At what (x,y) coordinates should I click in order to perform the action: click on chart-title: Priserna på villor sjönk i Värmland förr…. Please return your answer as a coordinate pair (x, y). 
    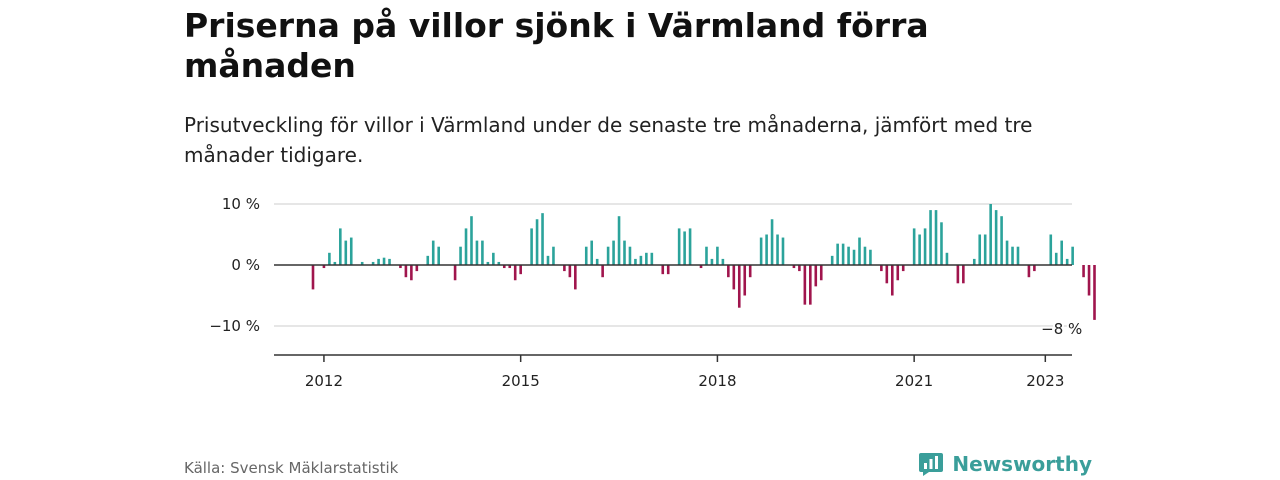
    Looking at the image, I should click on (556, 45).